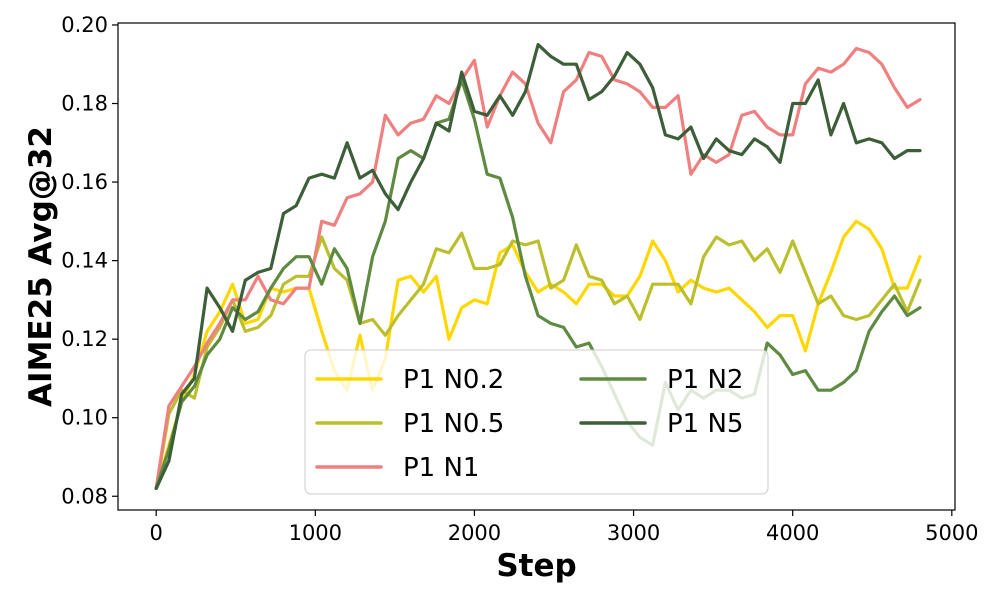  I want to click on y-tick-label: 0.20, so click(84, 25).